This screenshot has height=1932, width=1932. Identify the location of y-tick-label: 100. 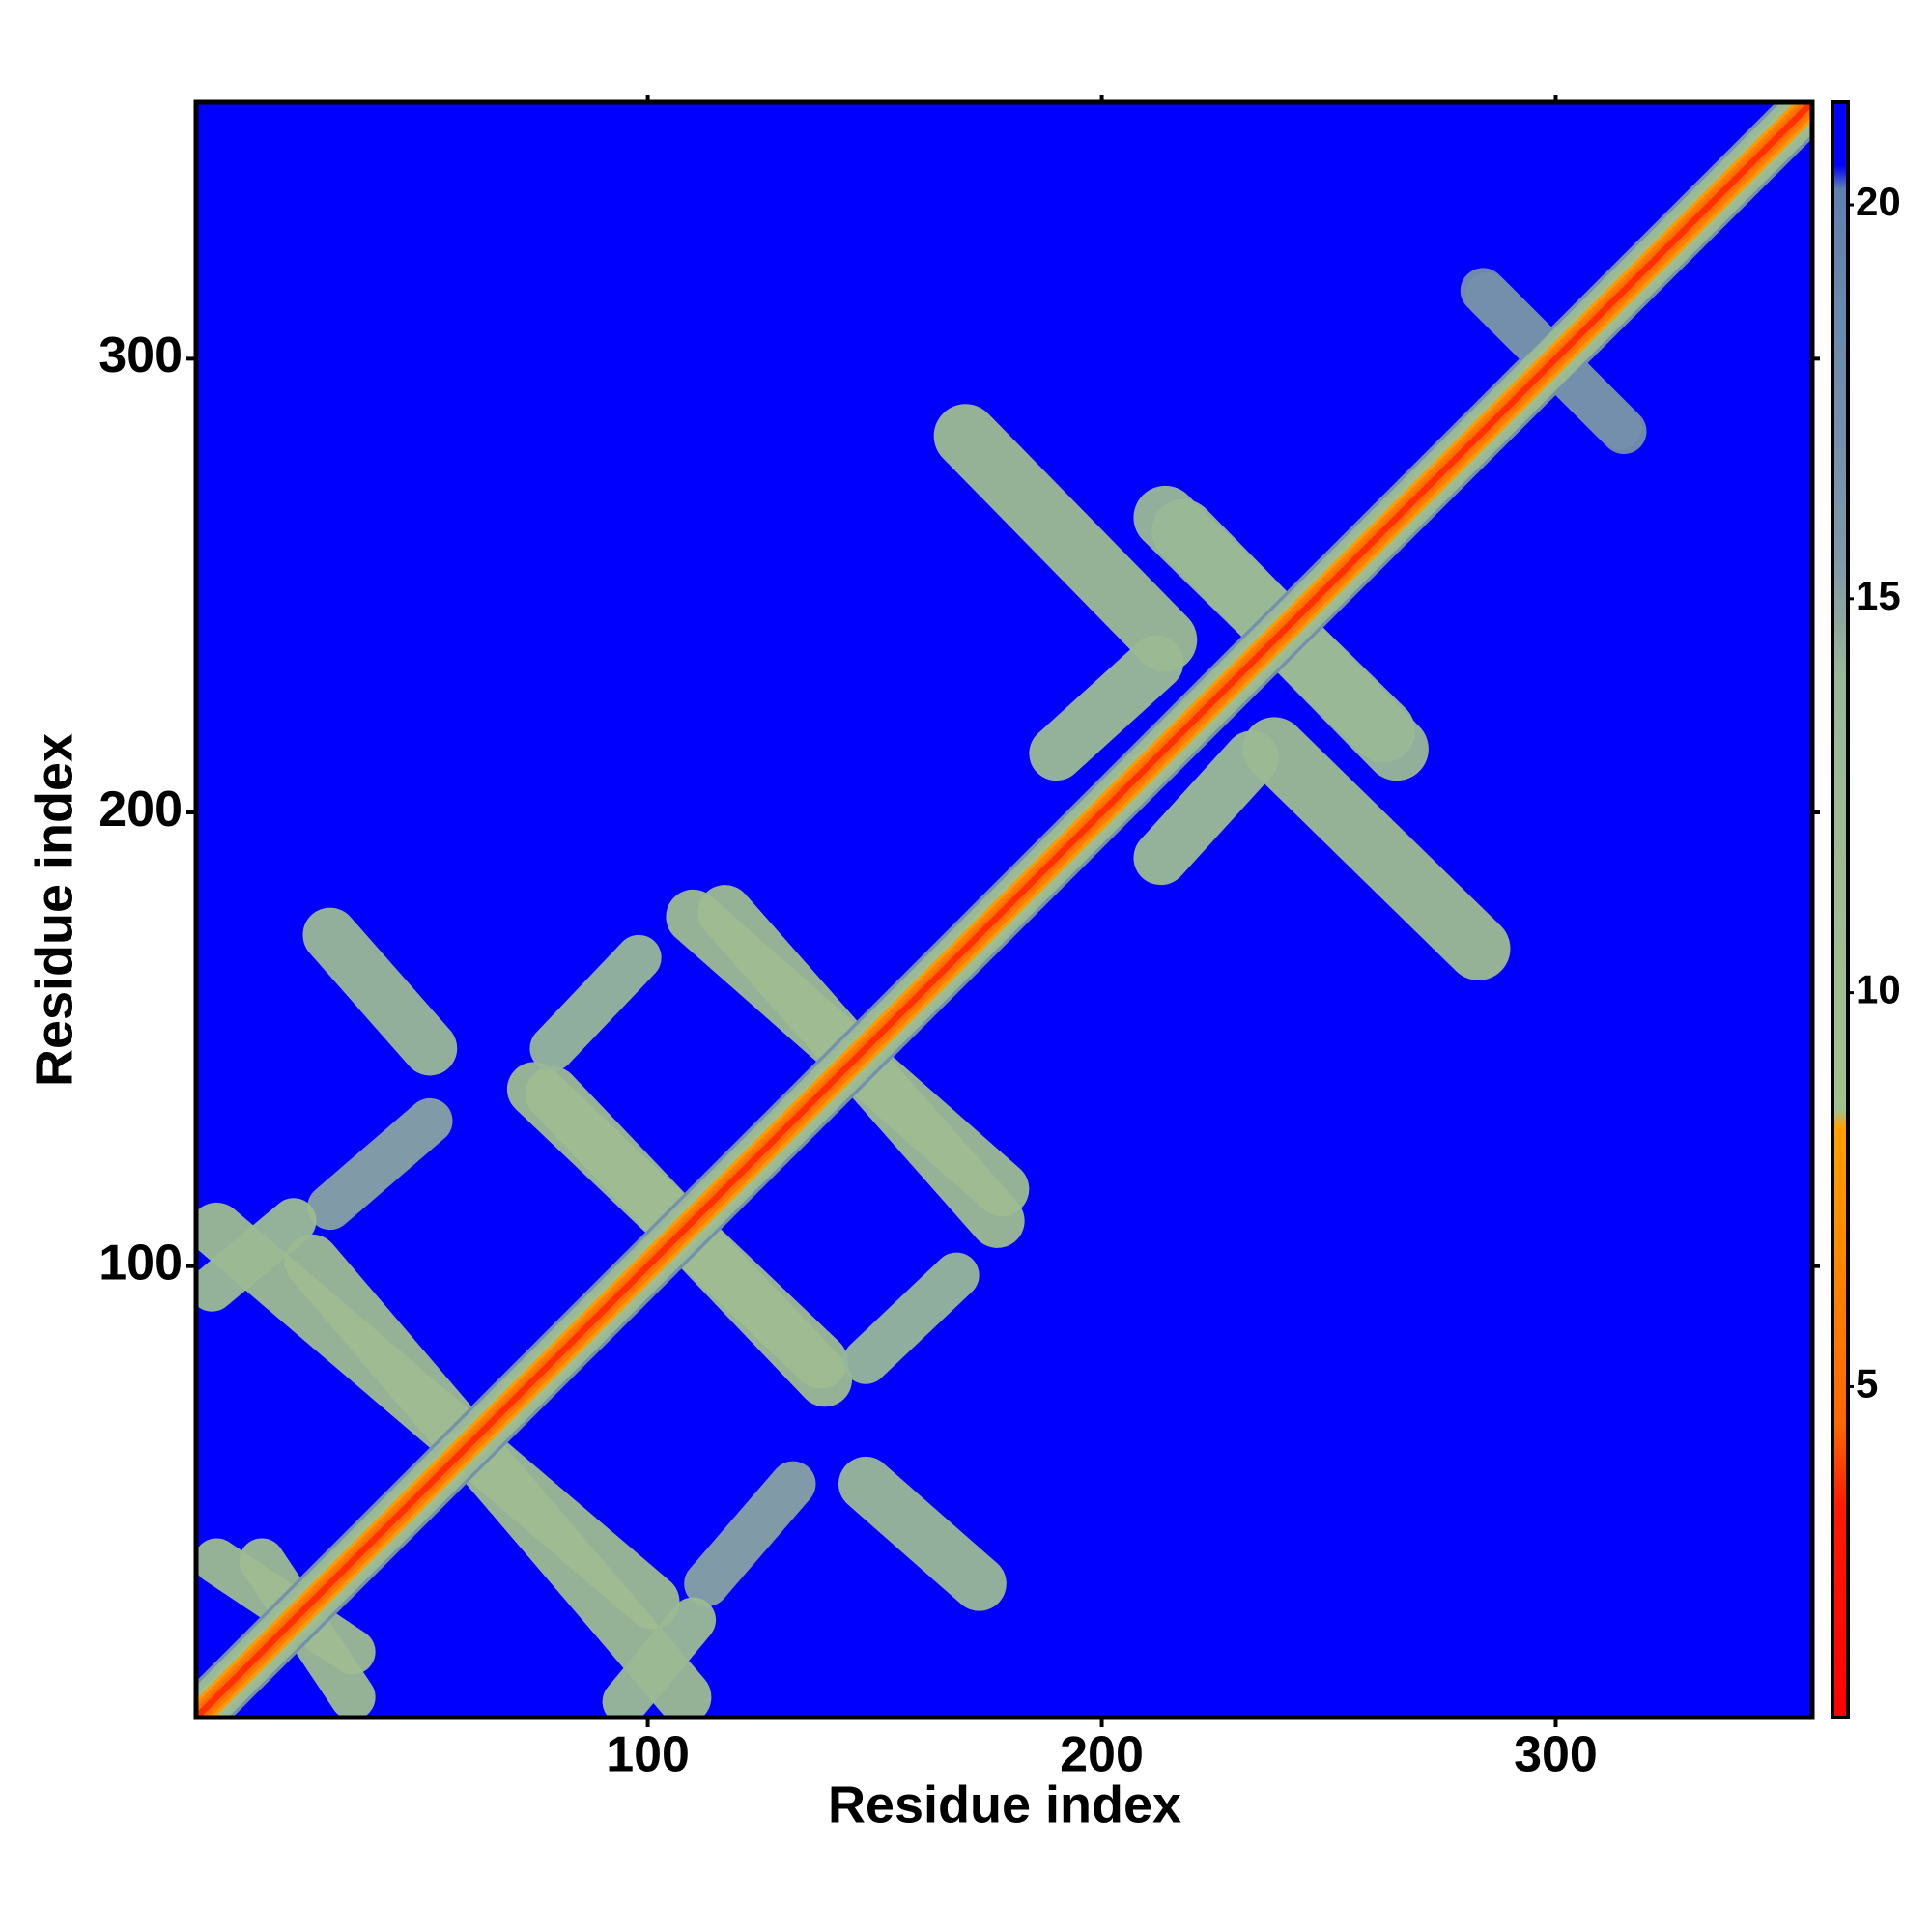
(141, 1263).